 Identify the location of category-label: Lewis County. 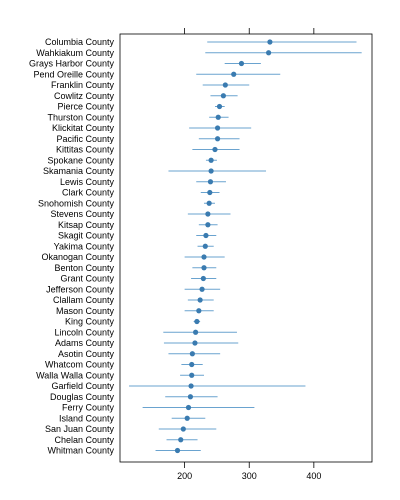
(87, 182).